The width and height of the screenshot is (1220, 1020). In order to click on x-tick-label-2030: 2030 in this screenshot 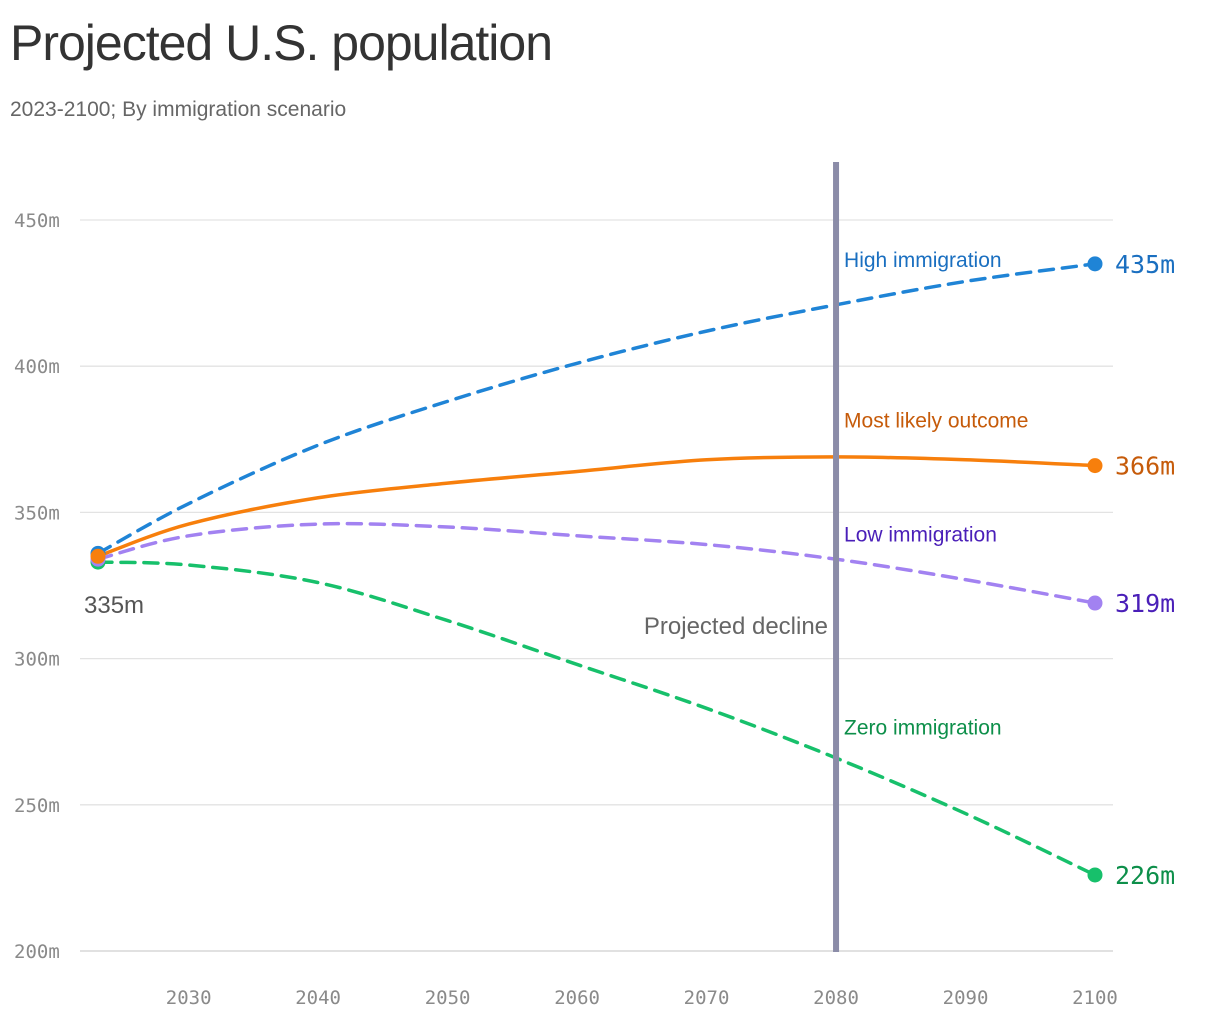, I will do `click(189, 998)`.